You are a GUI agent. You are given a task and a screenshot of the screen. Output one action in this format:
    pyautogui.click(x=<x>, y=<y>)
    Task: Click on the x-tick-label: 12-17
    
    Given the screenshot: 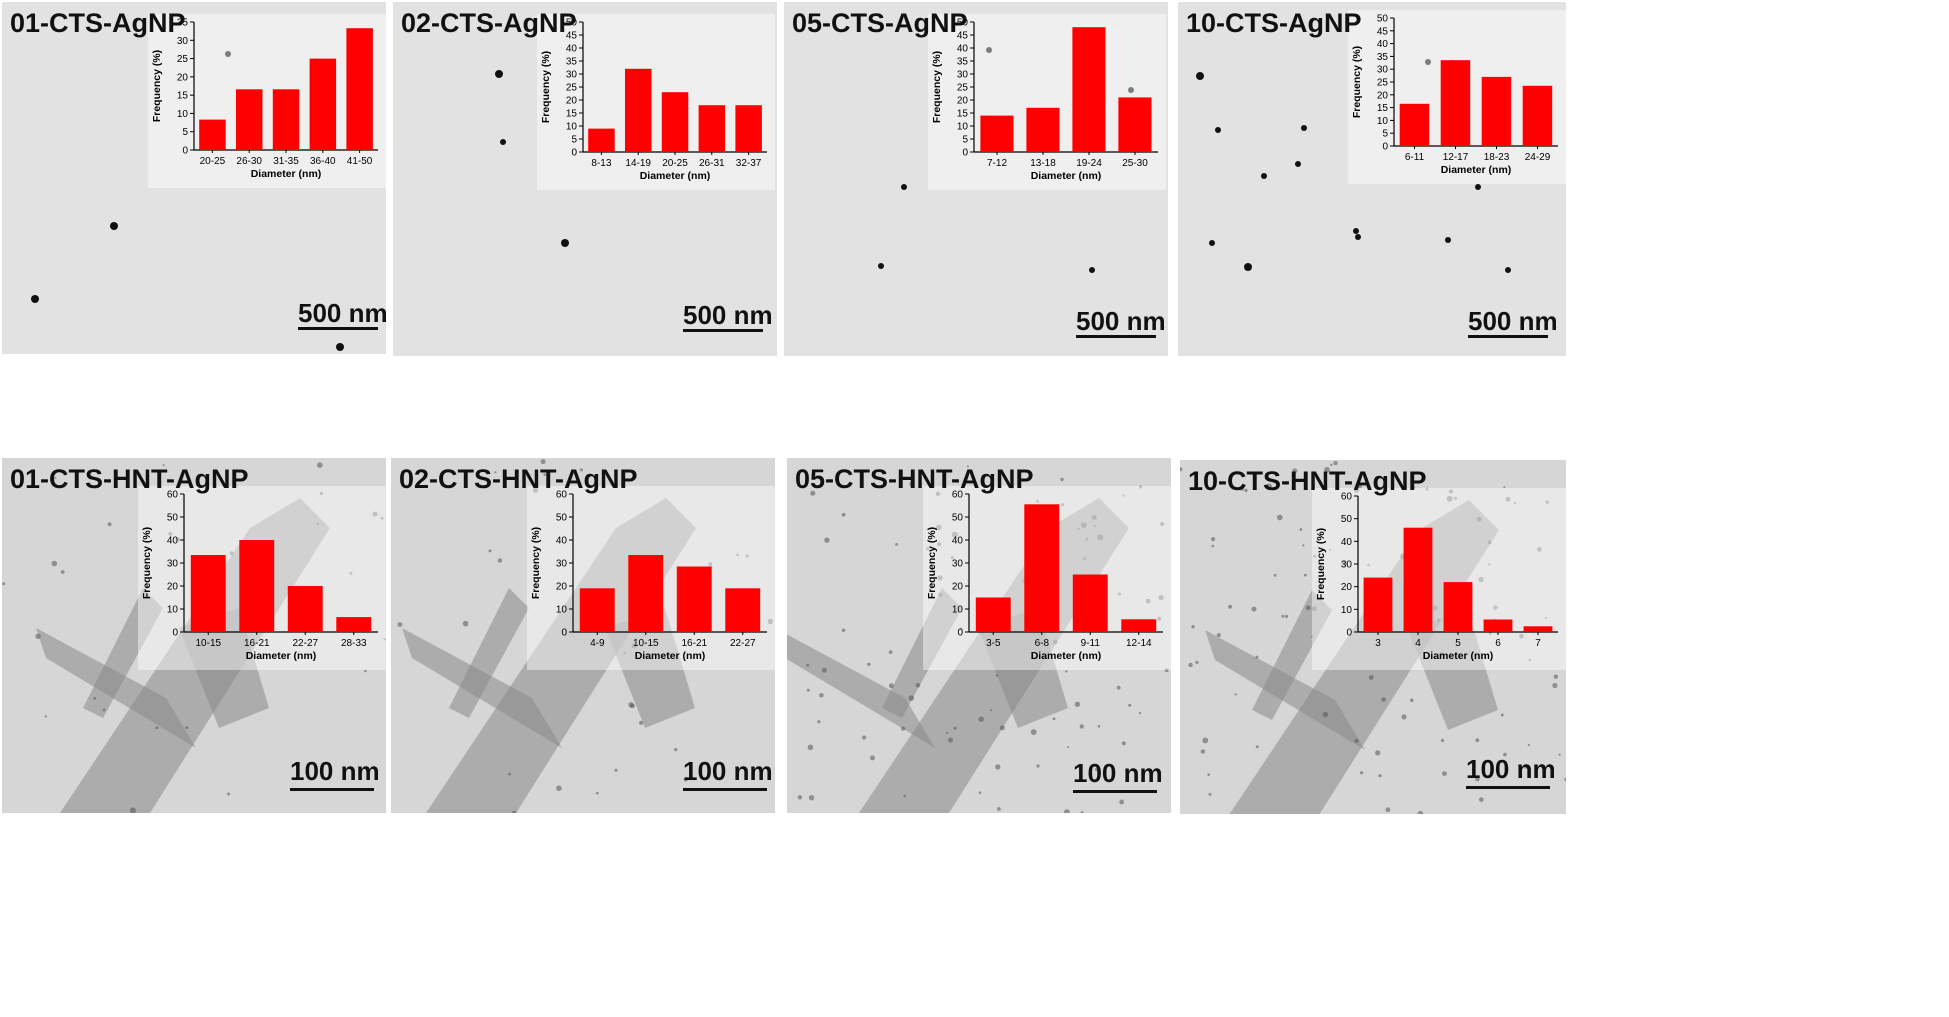 What is the action you would take?
    pyautogui.click(x=1456, y=157)
    